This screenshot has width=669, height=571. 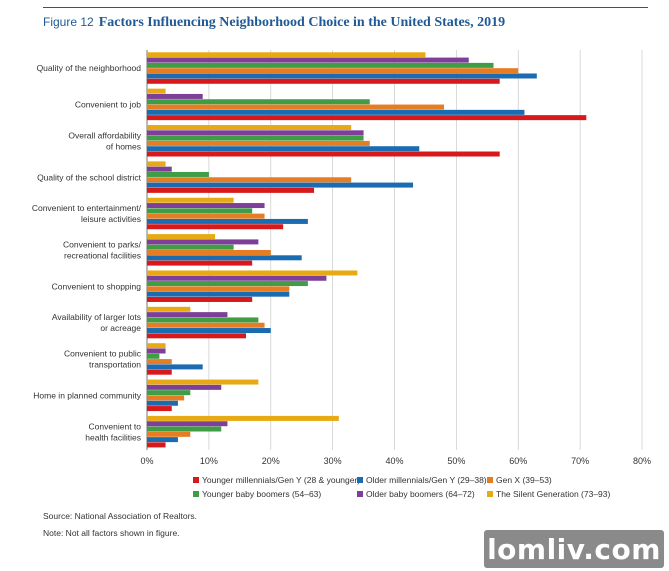 I want to click on category-label: Convenient to, so click(x=115, y=426).